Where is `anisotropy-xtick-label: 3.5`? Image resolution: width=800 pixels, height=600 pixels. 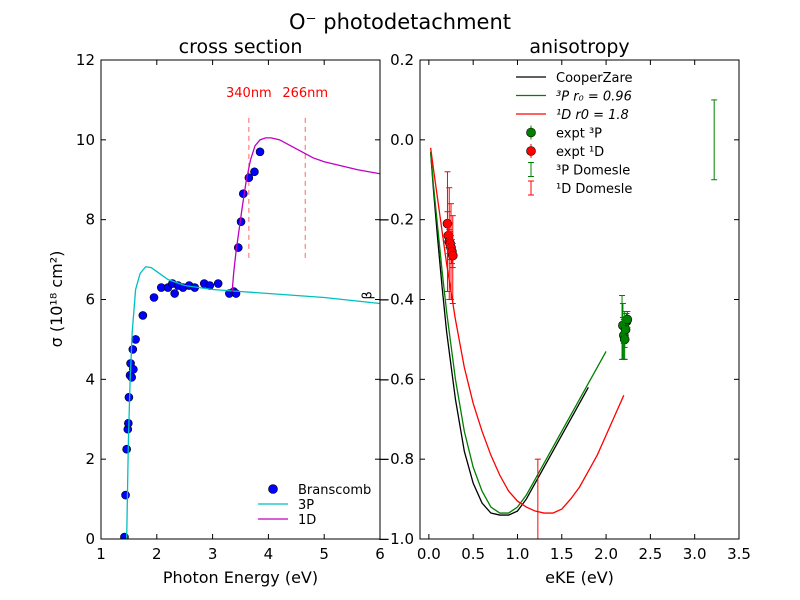
anisotropy-xtick-label: 3.5 is located at coordinates (739, 554).